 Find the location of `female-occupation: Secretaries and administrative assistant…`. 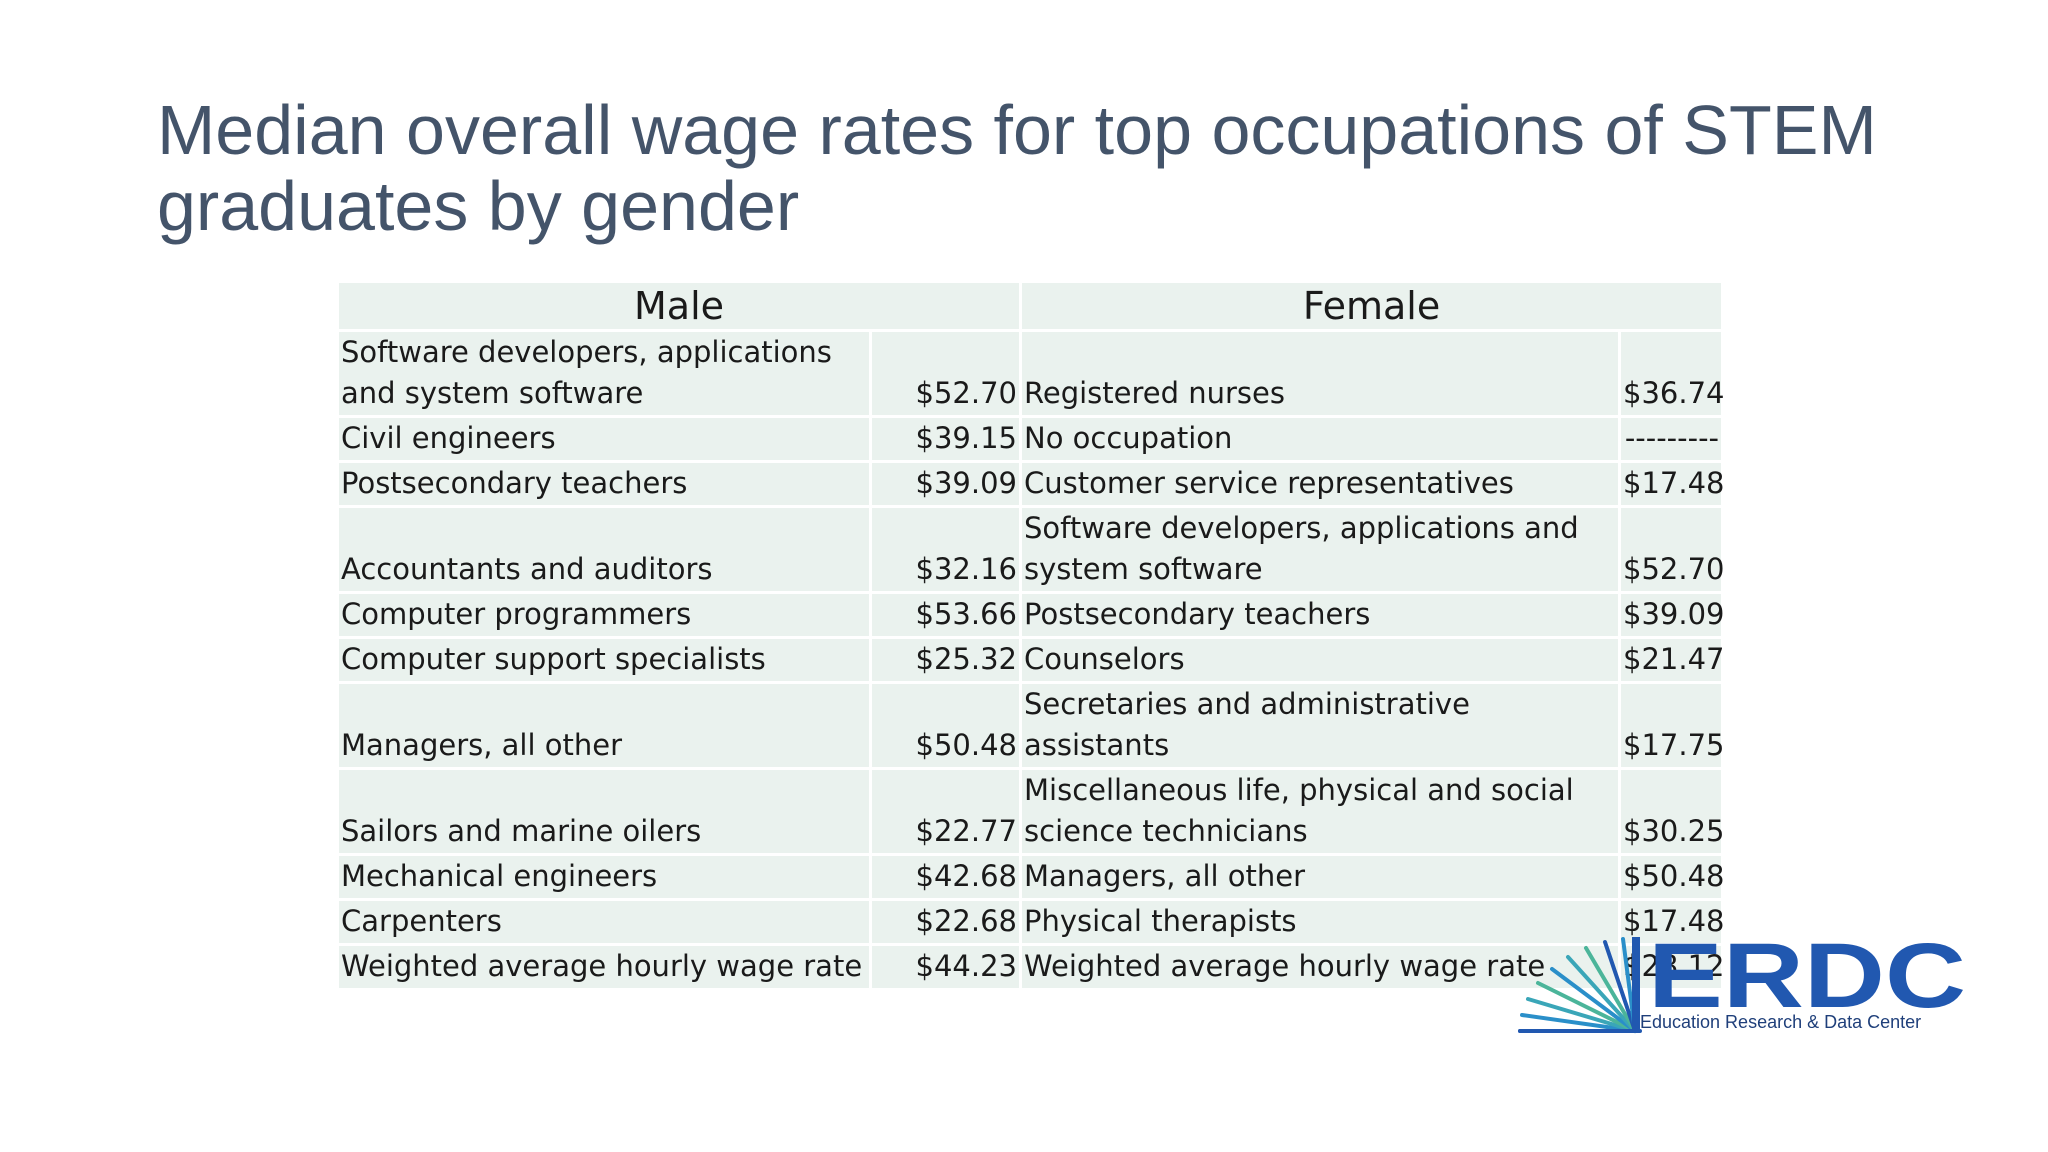

female-occupation: Secretaries and administrative assistant… is located at coordinates (1320, 725).